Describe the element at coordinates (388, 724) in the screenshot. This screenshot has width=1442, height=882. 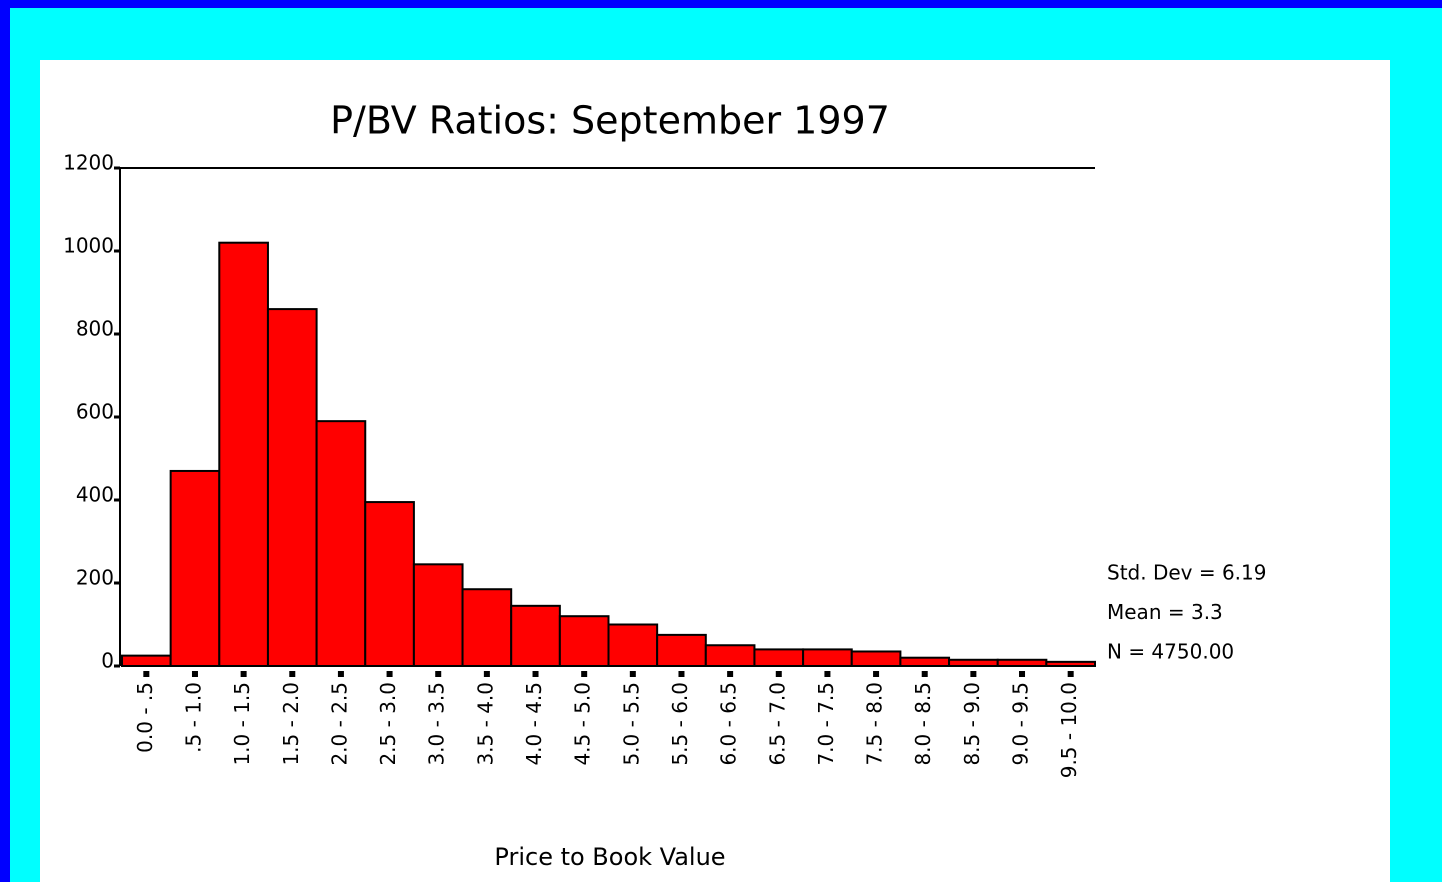
I see `x-tick-label: 2.5 - 3.0` at that location.